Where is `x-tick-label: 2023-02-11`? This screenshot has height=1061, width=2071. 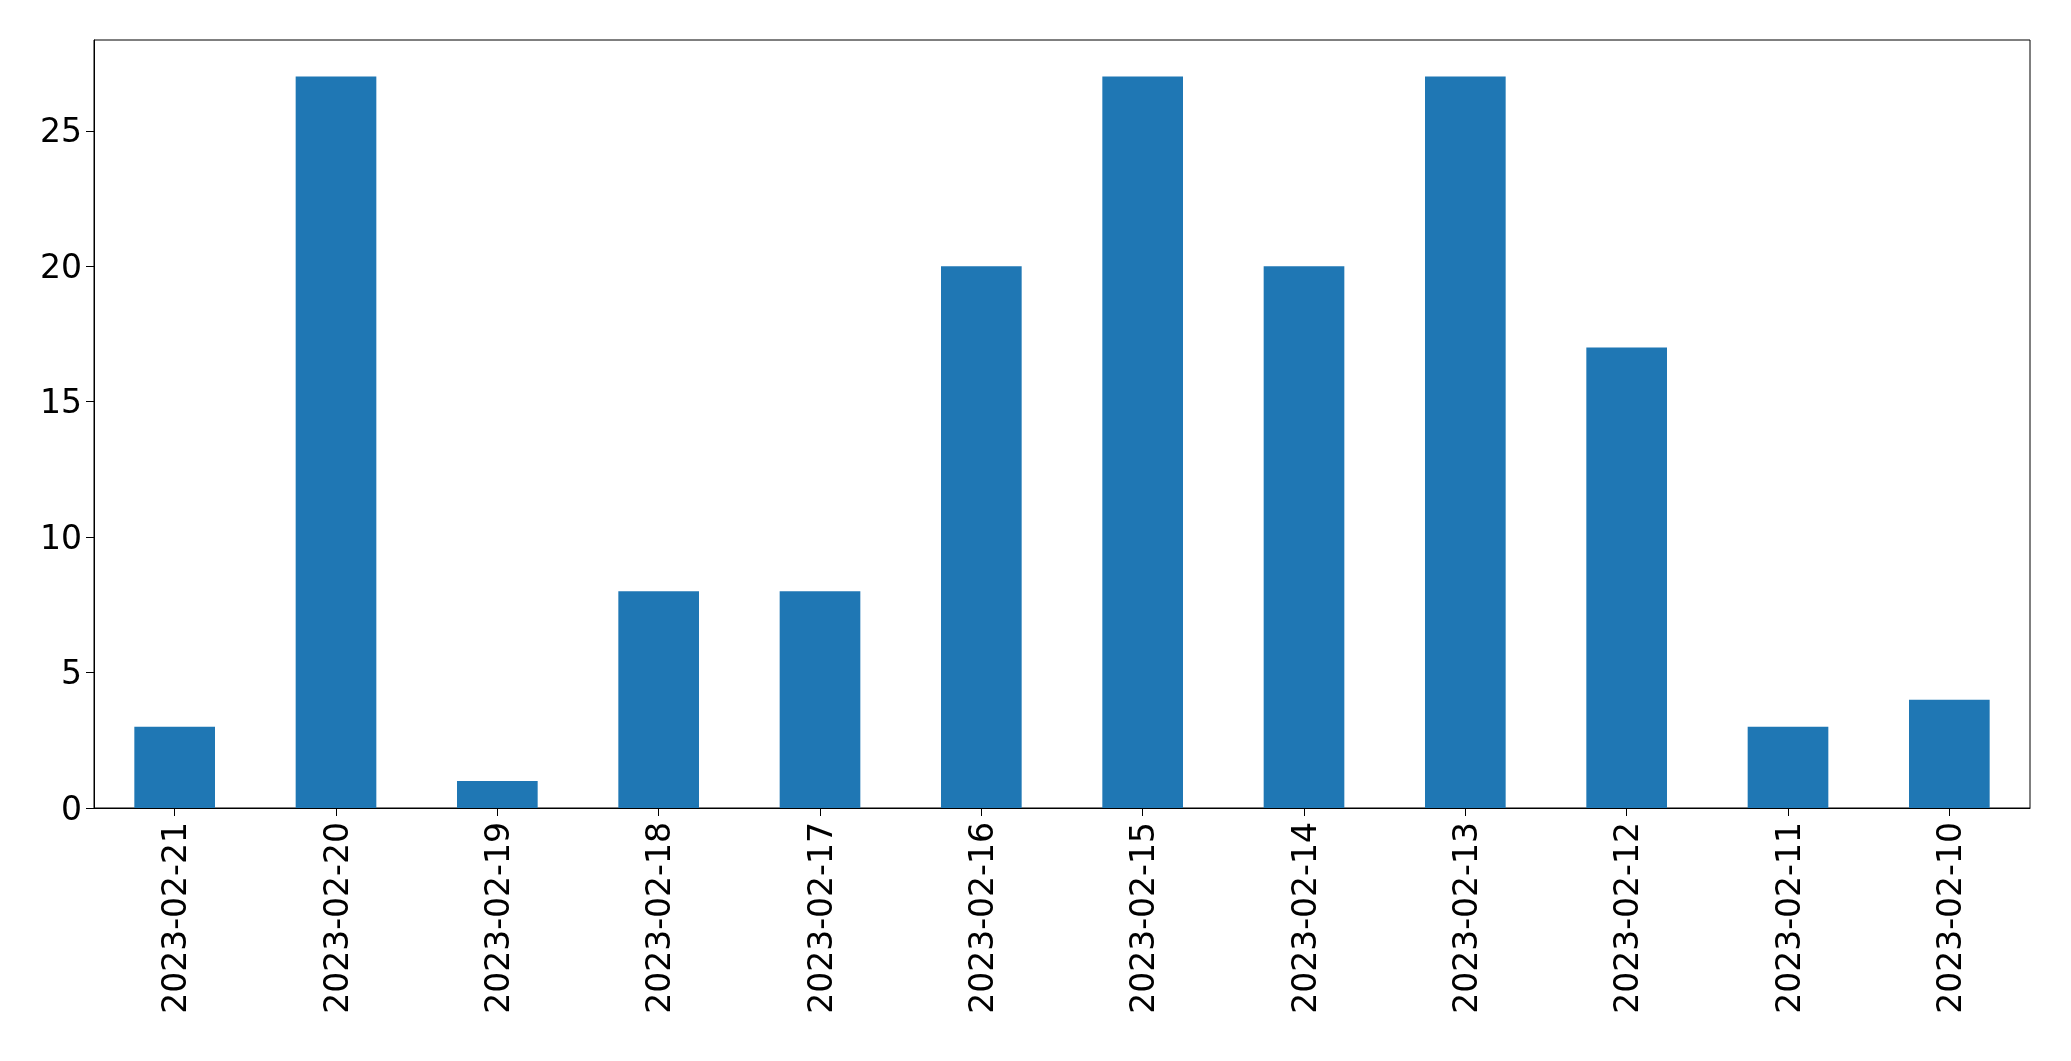 x-tick-label: 2023-02-11 is located at coordinates (1788, 918).